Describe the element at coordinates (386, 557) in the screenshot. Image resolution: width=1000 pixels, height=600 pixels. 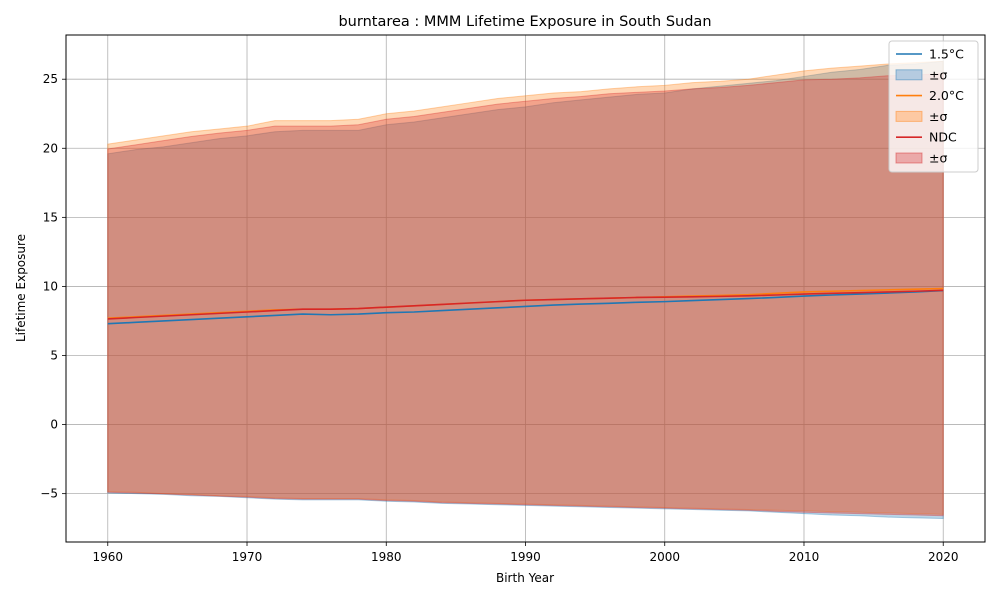
I see `x-tick-label: 1980` at that location.